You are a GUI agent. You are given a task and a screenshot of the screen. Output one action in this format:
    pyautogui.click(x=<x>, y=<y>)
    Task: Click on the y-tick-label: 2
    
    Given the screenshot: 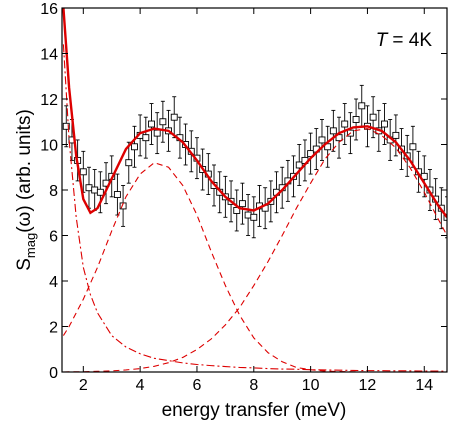 What is the action you would take?
    pyautogui.click(x=53, y=328)
    